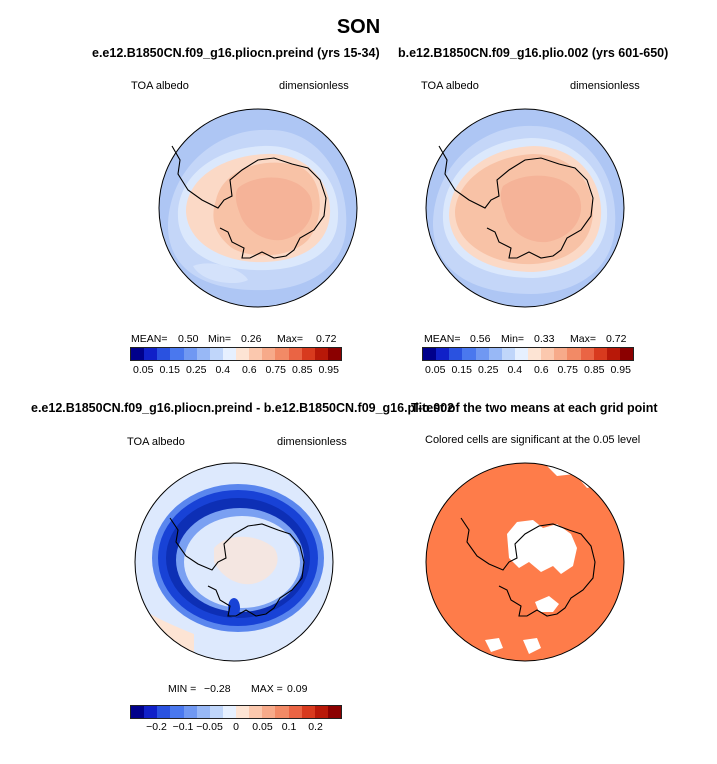 The image size is (717, 764). Describe the element at coordinates (450, 86) in the screenshot. I see `panel2-variable: TOA albedo` at that location.